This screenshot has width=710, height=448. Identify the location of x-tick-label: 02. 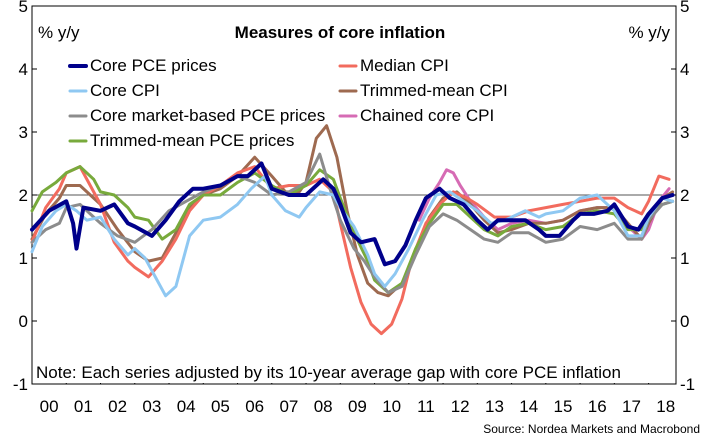
(117, 406).